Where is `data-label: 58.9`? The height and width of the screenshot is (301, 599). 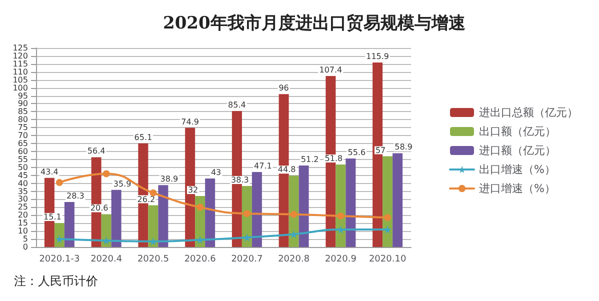 data-label: 58.9 is located at coordinates (403, 147).